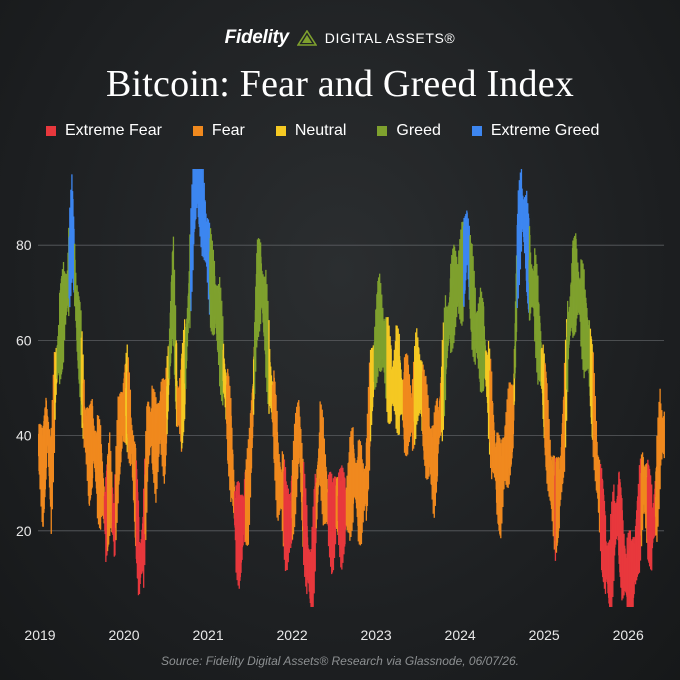 The height and width of the screenshot is (680, 680). I want to click on brand-header: Fidelity DIGITAL ASSETS®, so click(340, 38).